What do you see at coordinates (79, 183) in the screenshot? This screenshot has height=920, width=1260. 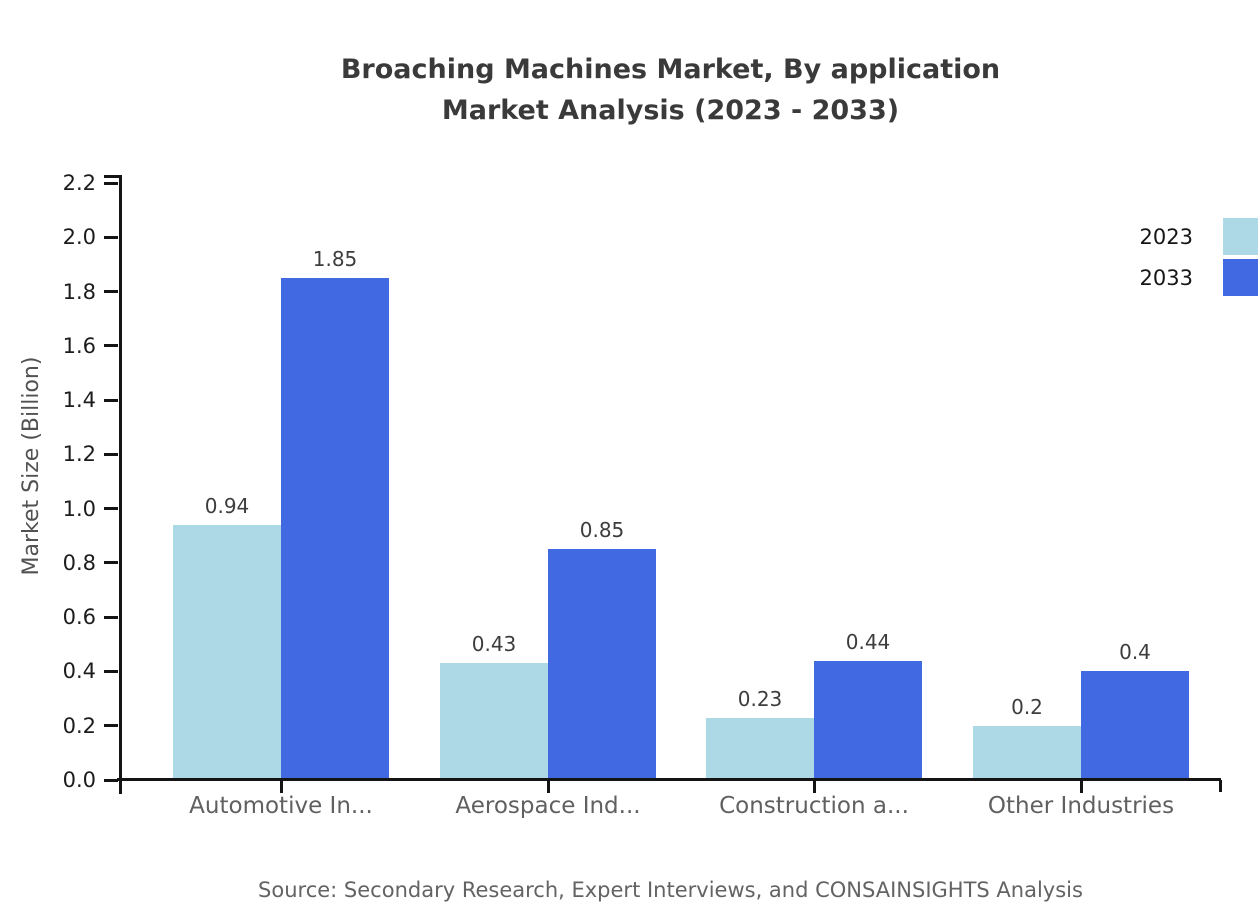 I see `y-tick-label: 2.2` at bounding box center [79, 183].